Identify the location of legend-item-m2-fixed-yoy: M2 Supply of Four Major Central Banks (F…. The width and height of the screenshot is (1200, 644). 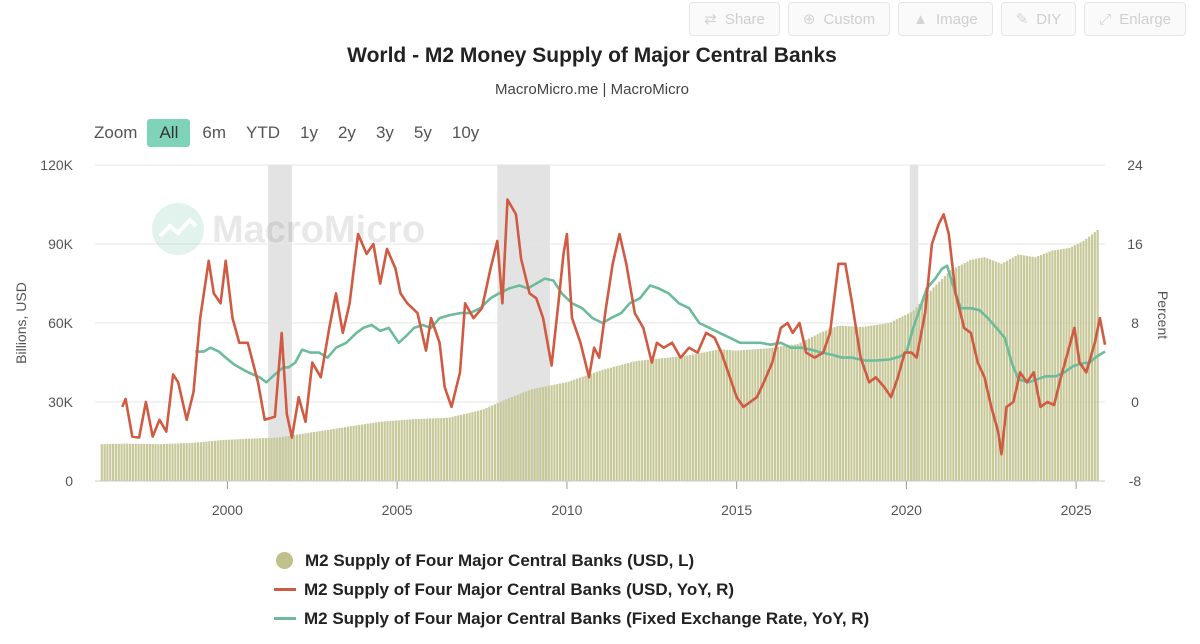
(570, 618).